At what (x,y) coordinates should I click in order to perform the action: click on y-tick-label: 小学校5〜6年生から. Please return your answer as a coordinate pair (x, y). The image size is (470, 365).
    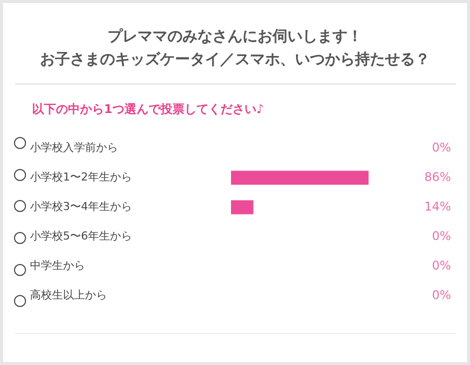
    Looking at the image, I should click on (81, 236).